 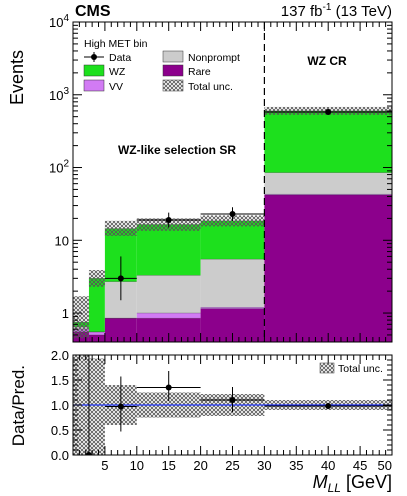 What do you see at coordinates (199, 72) in the screenshot?
I see `legend-rare-label: Rare` at bounding box center [199, 72].